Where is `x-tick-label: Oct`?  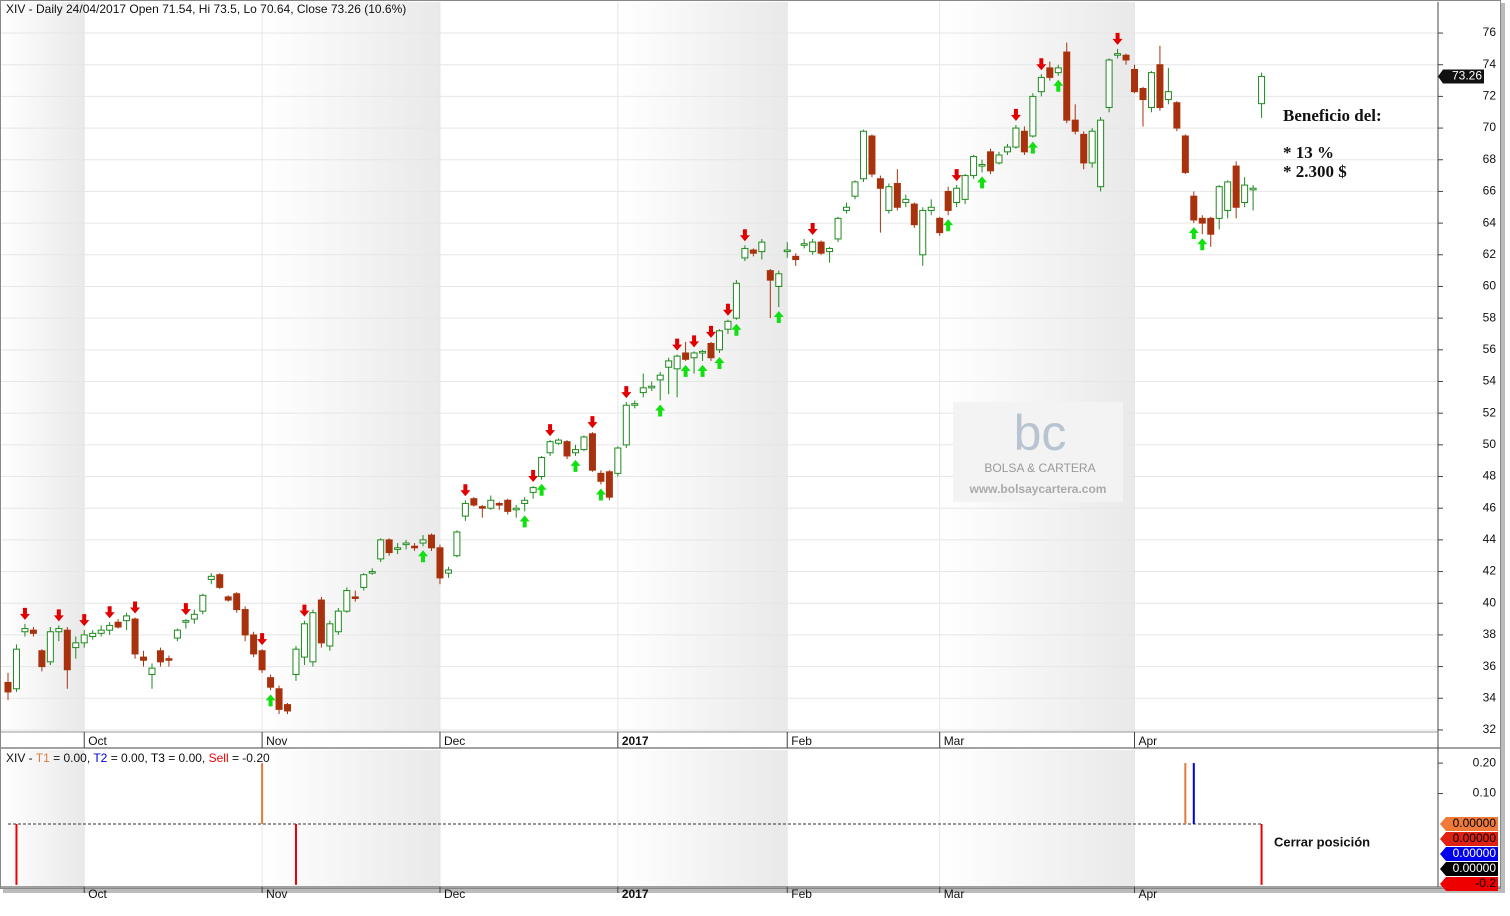
x-tick-label: Oct is located at coordinates (97, 741).